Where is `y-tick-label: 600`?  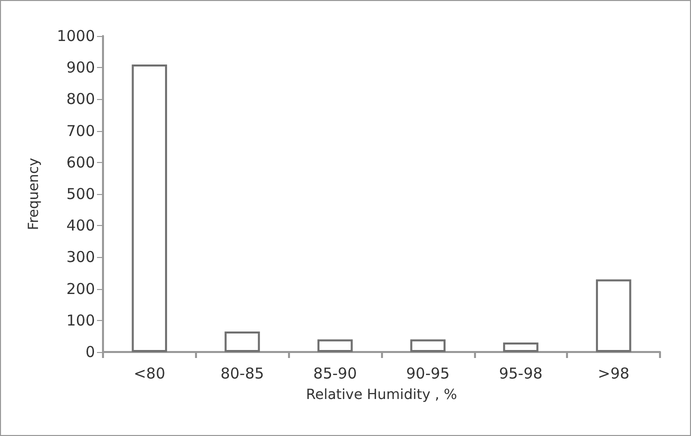 y-tick-label: 600 is located at coordinates (80, 162).